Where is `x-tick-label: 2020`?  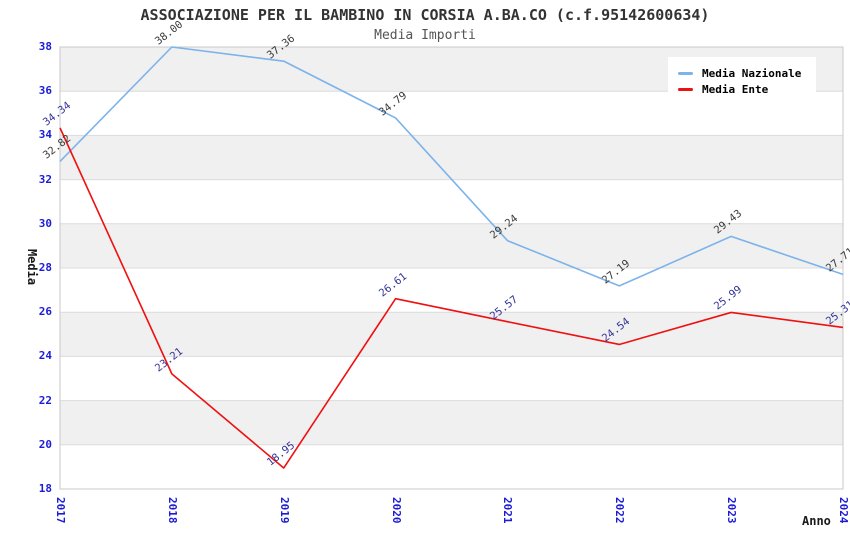 x-tick-label: 2020 is located at coordinates (396, 510).